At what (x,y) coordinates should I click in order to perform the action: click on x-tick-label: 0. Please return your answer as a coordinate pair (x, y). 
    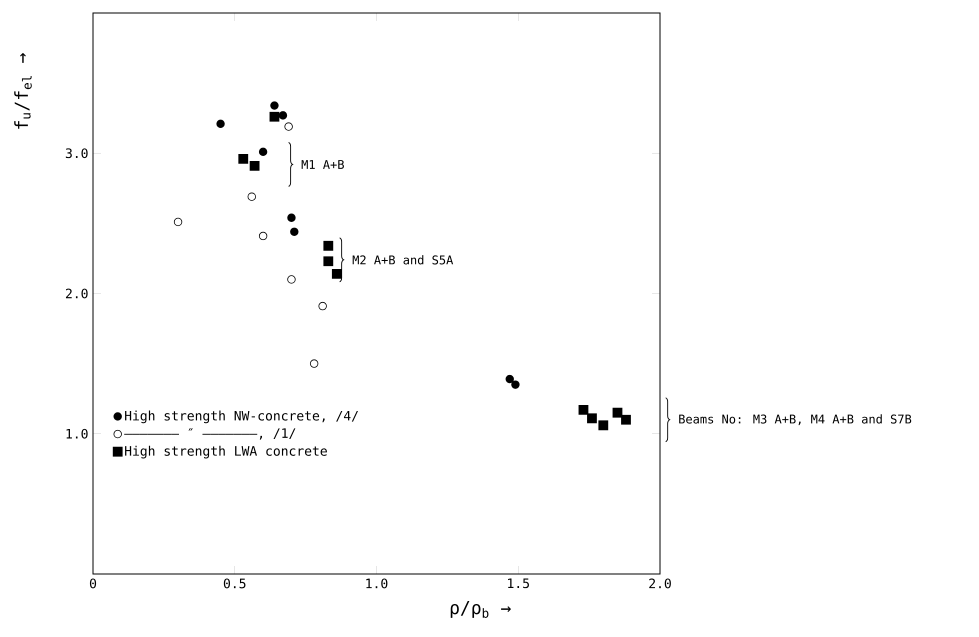
    Looking at the image, I should click on (93, 583).